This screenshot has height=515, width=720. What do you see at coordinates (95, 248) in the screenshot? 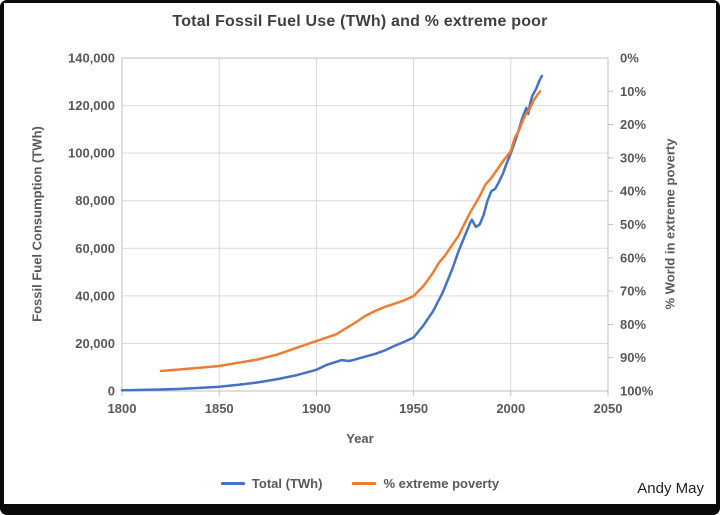
I see `y-left-tick-label: 60,000` at bounding box center [95, 248].